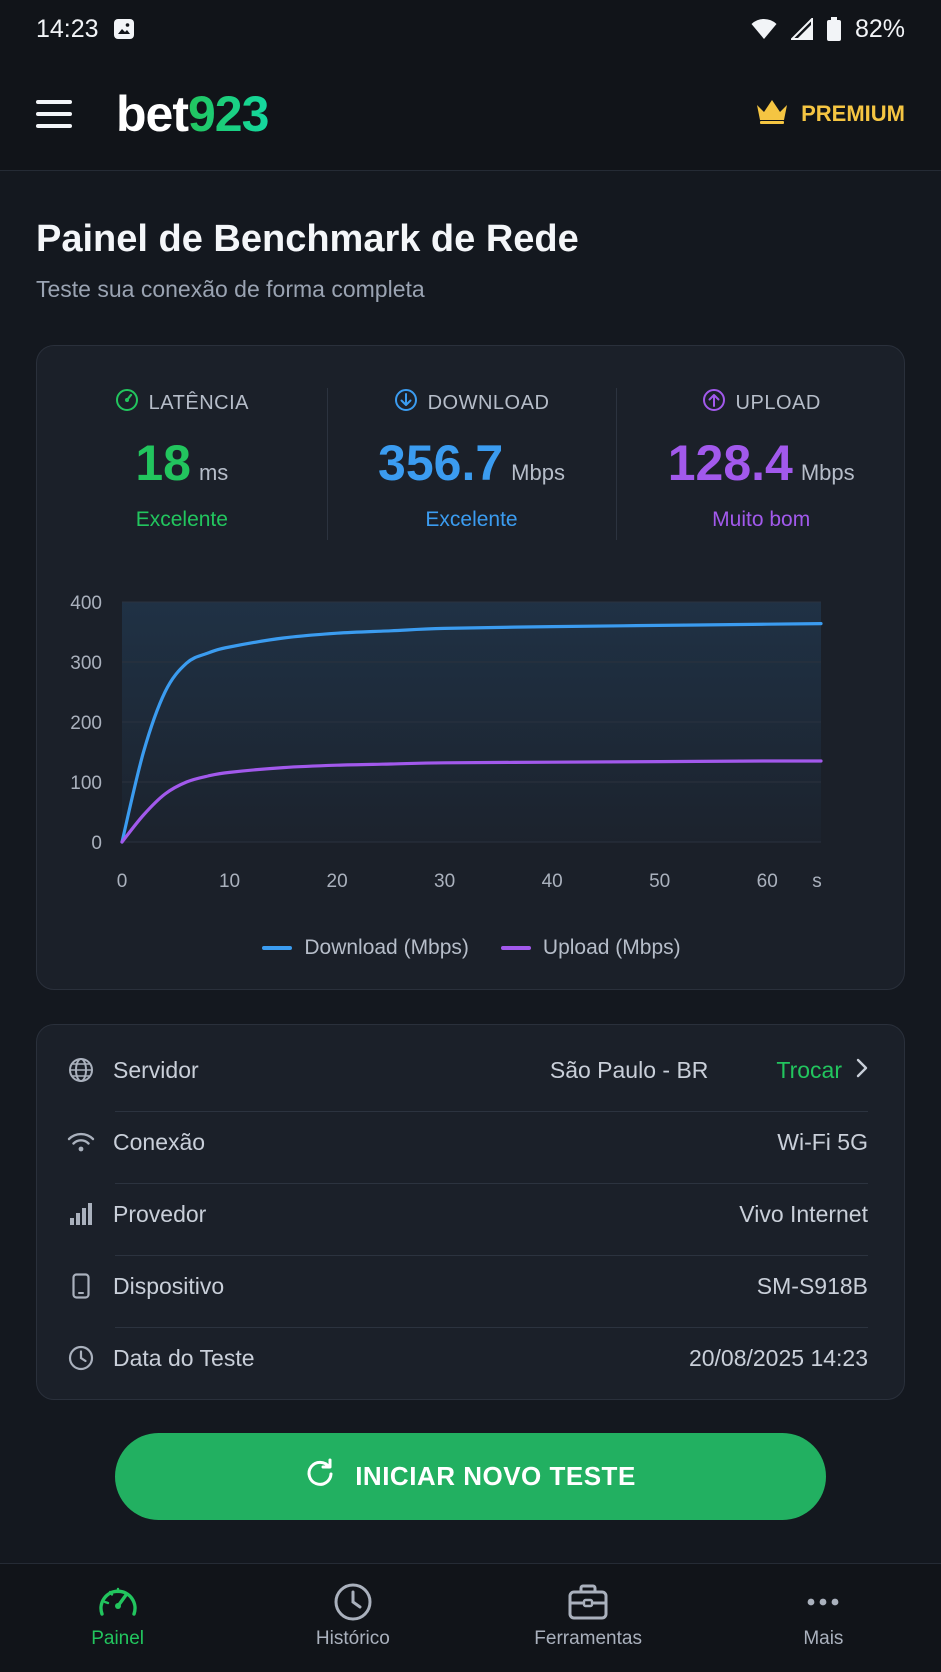 This screenshot has width=941, height=1672. Describe the element at coordinates (56, 114) in the screenshot. I see `hamburger-menu-icon` at that location.